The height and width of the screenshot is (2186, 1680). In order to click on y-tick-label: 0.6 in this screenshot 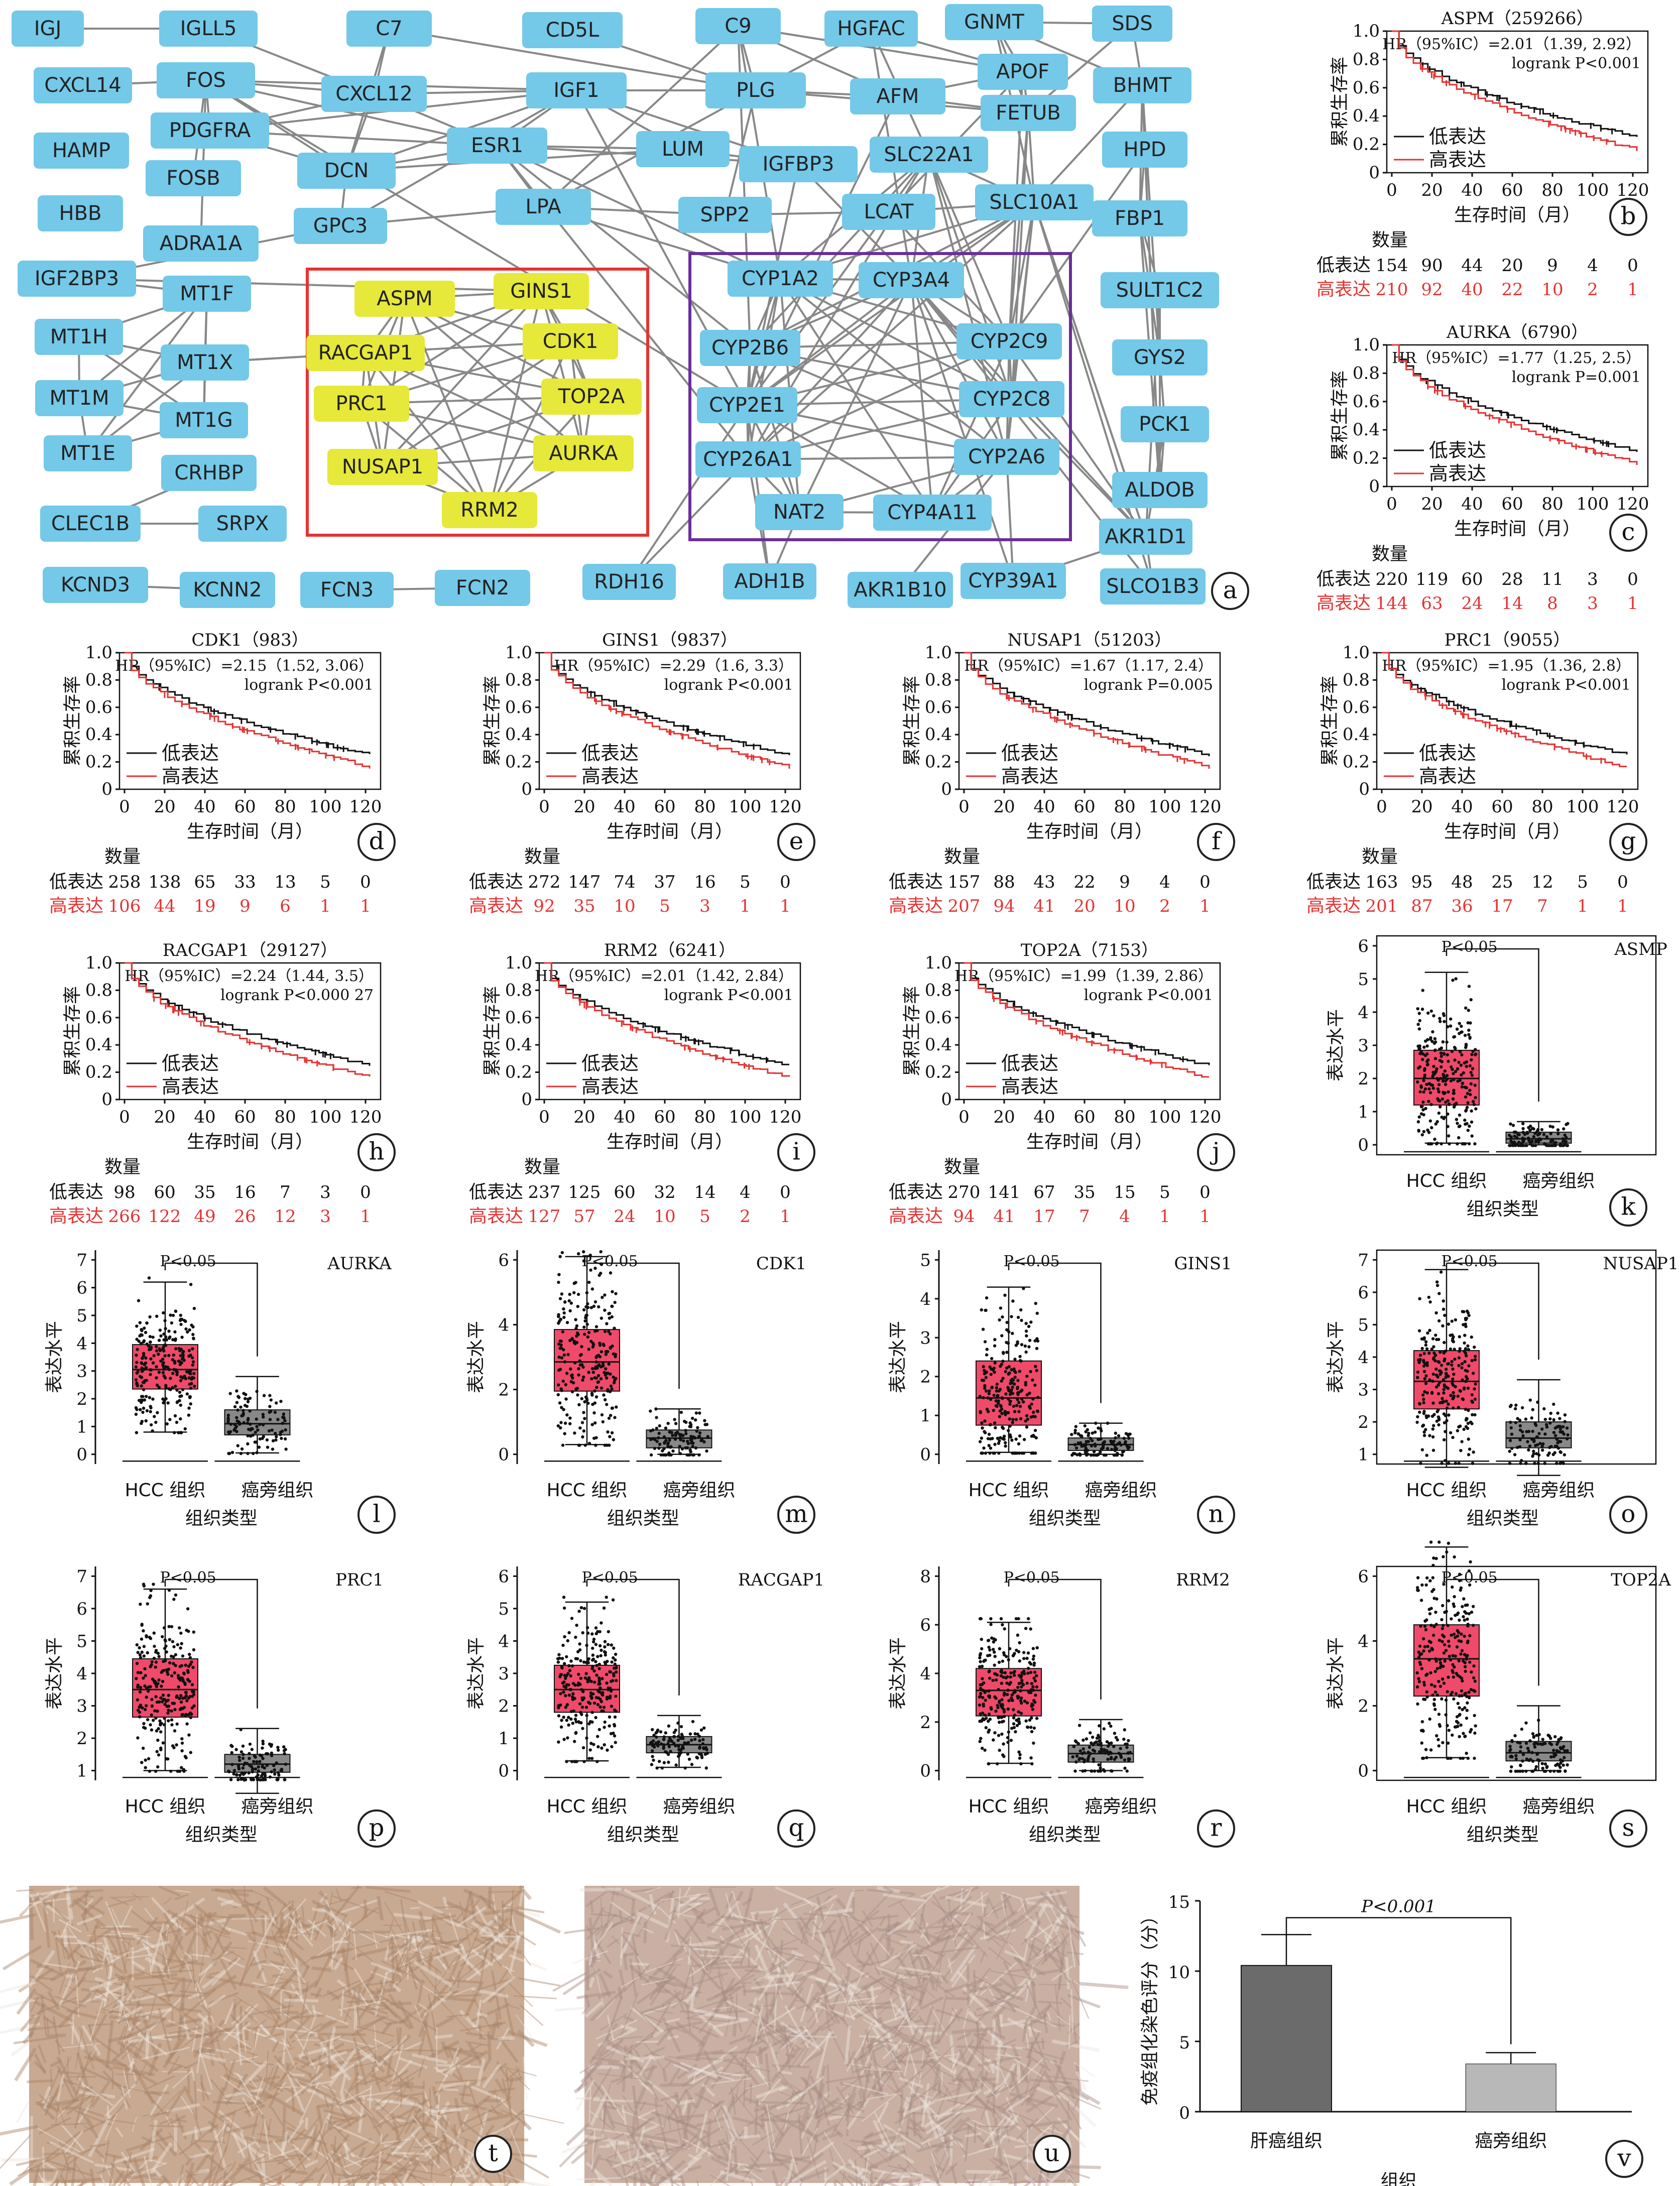, I will do `click(98, 1018)`.